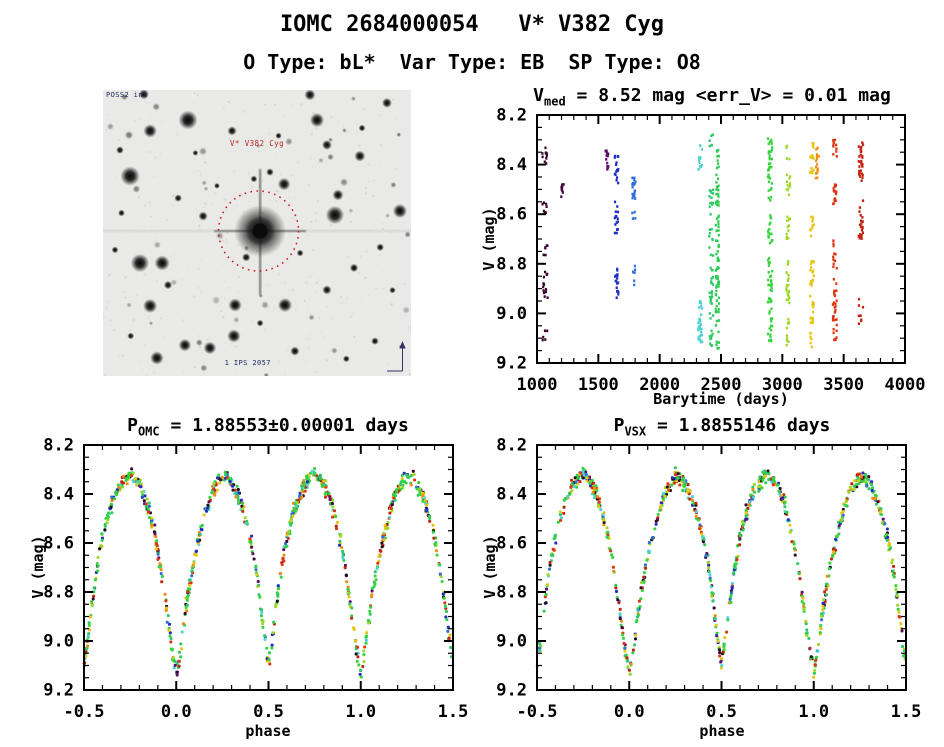 The width and height of the screenshot is (944, 747). I want to click on svg-text: 4000, so click(905, 385).